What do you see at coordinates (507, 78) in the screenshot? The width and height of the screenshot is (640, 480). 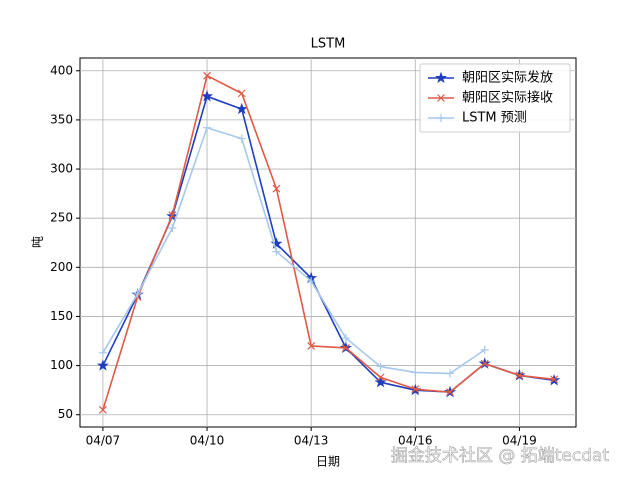 I see `legend-label: 朝阳区实际发放` at bounding box center [507, 78].